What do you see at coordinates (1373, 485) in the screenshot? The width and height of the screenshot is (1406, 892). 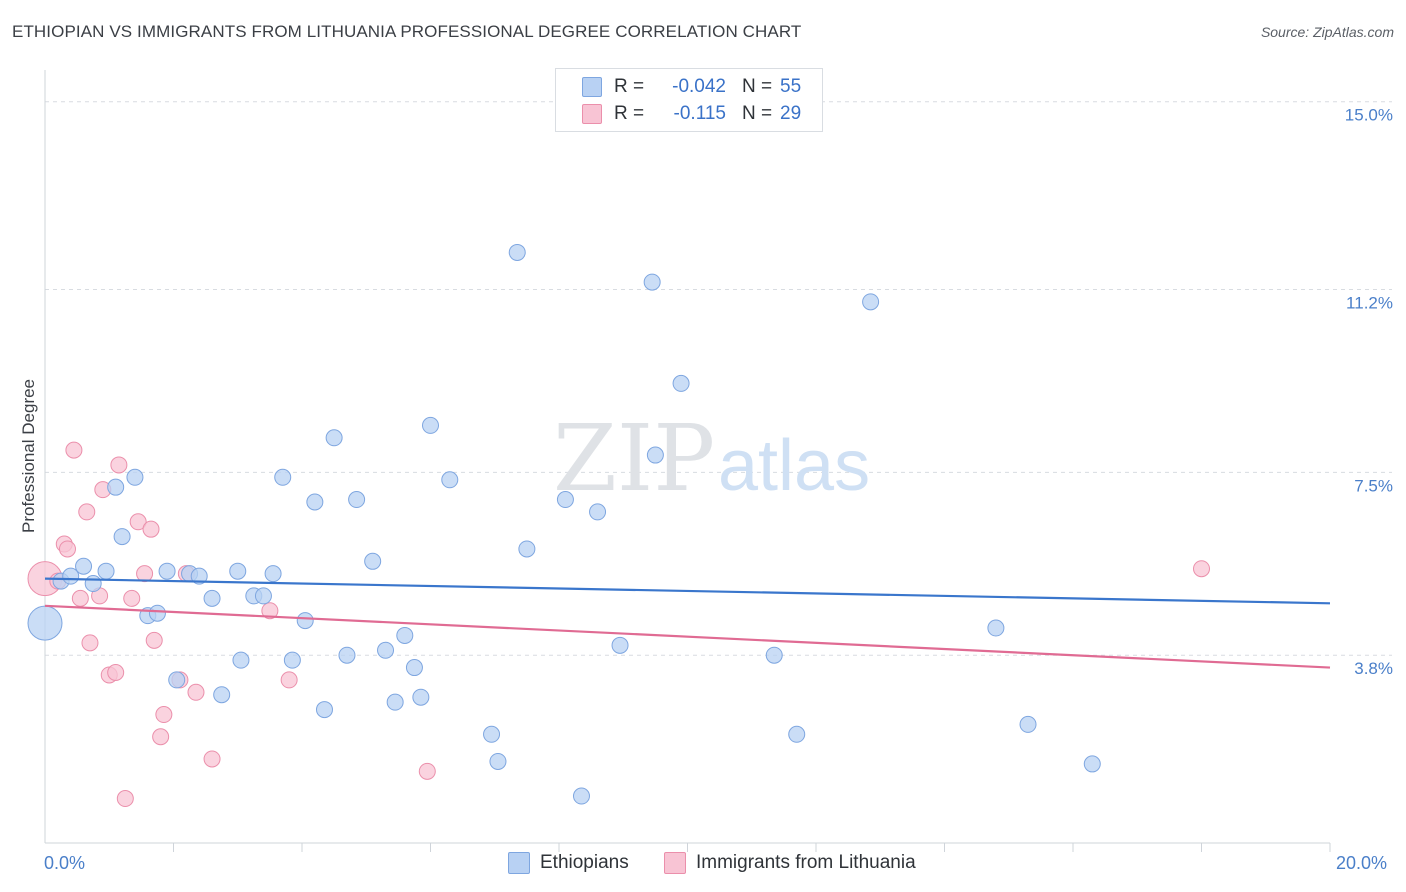 I see `y-tick-label: 7.5%` at bounding box center [1373, 485].